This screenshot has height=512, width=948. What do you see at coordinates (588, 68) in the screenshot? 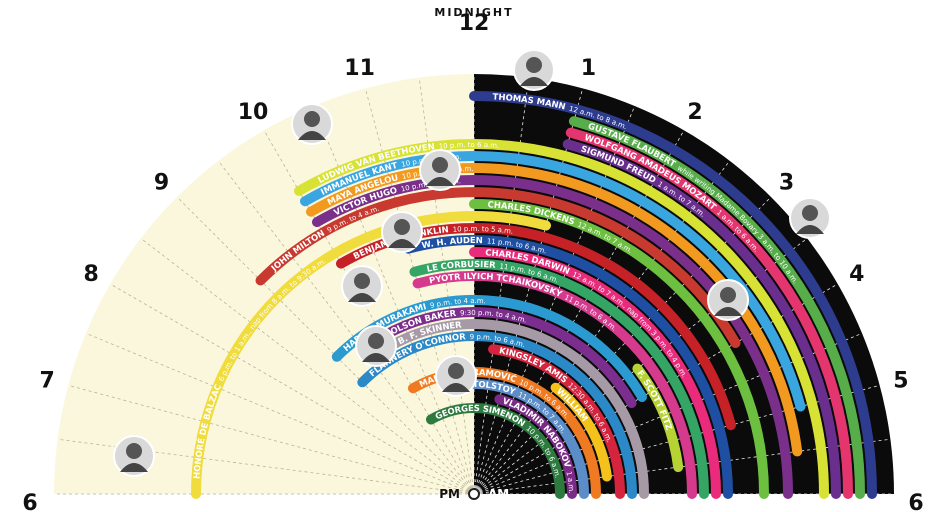
I see `hour-label: 1` at bounding box center [588, 68].